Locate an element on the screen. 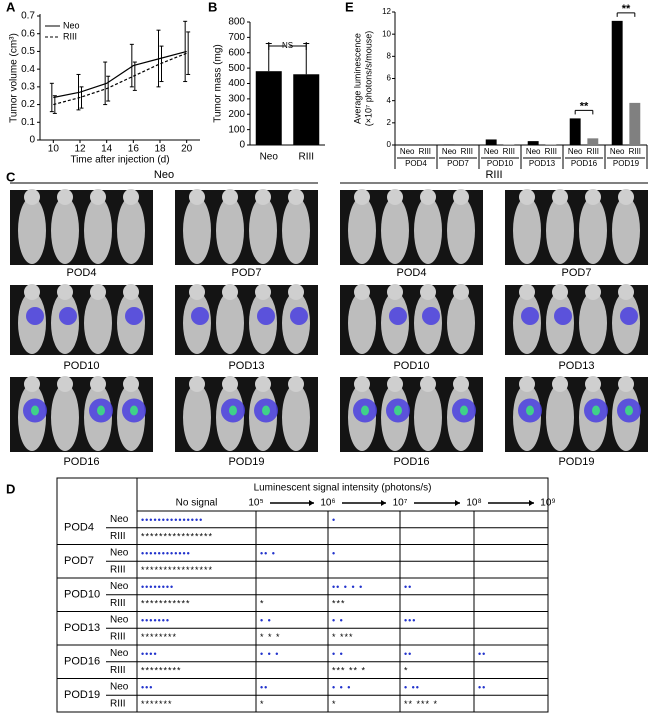 The width and height of the screenshot is (659, 715). arrow-head is located at coordinates (457, 503).